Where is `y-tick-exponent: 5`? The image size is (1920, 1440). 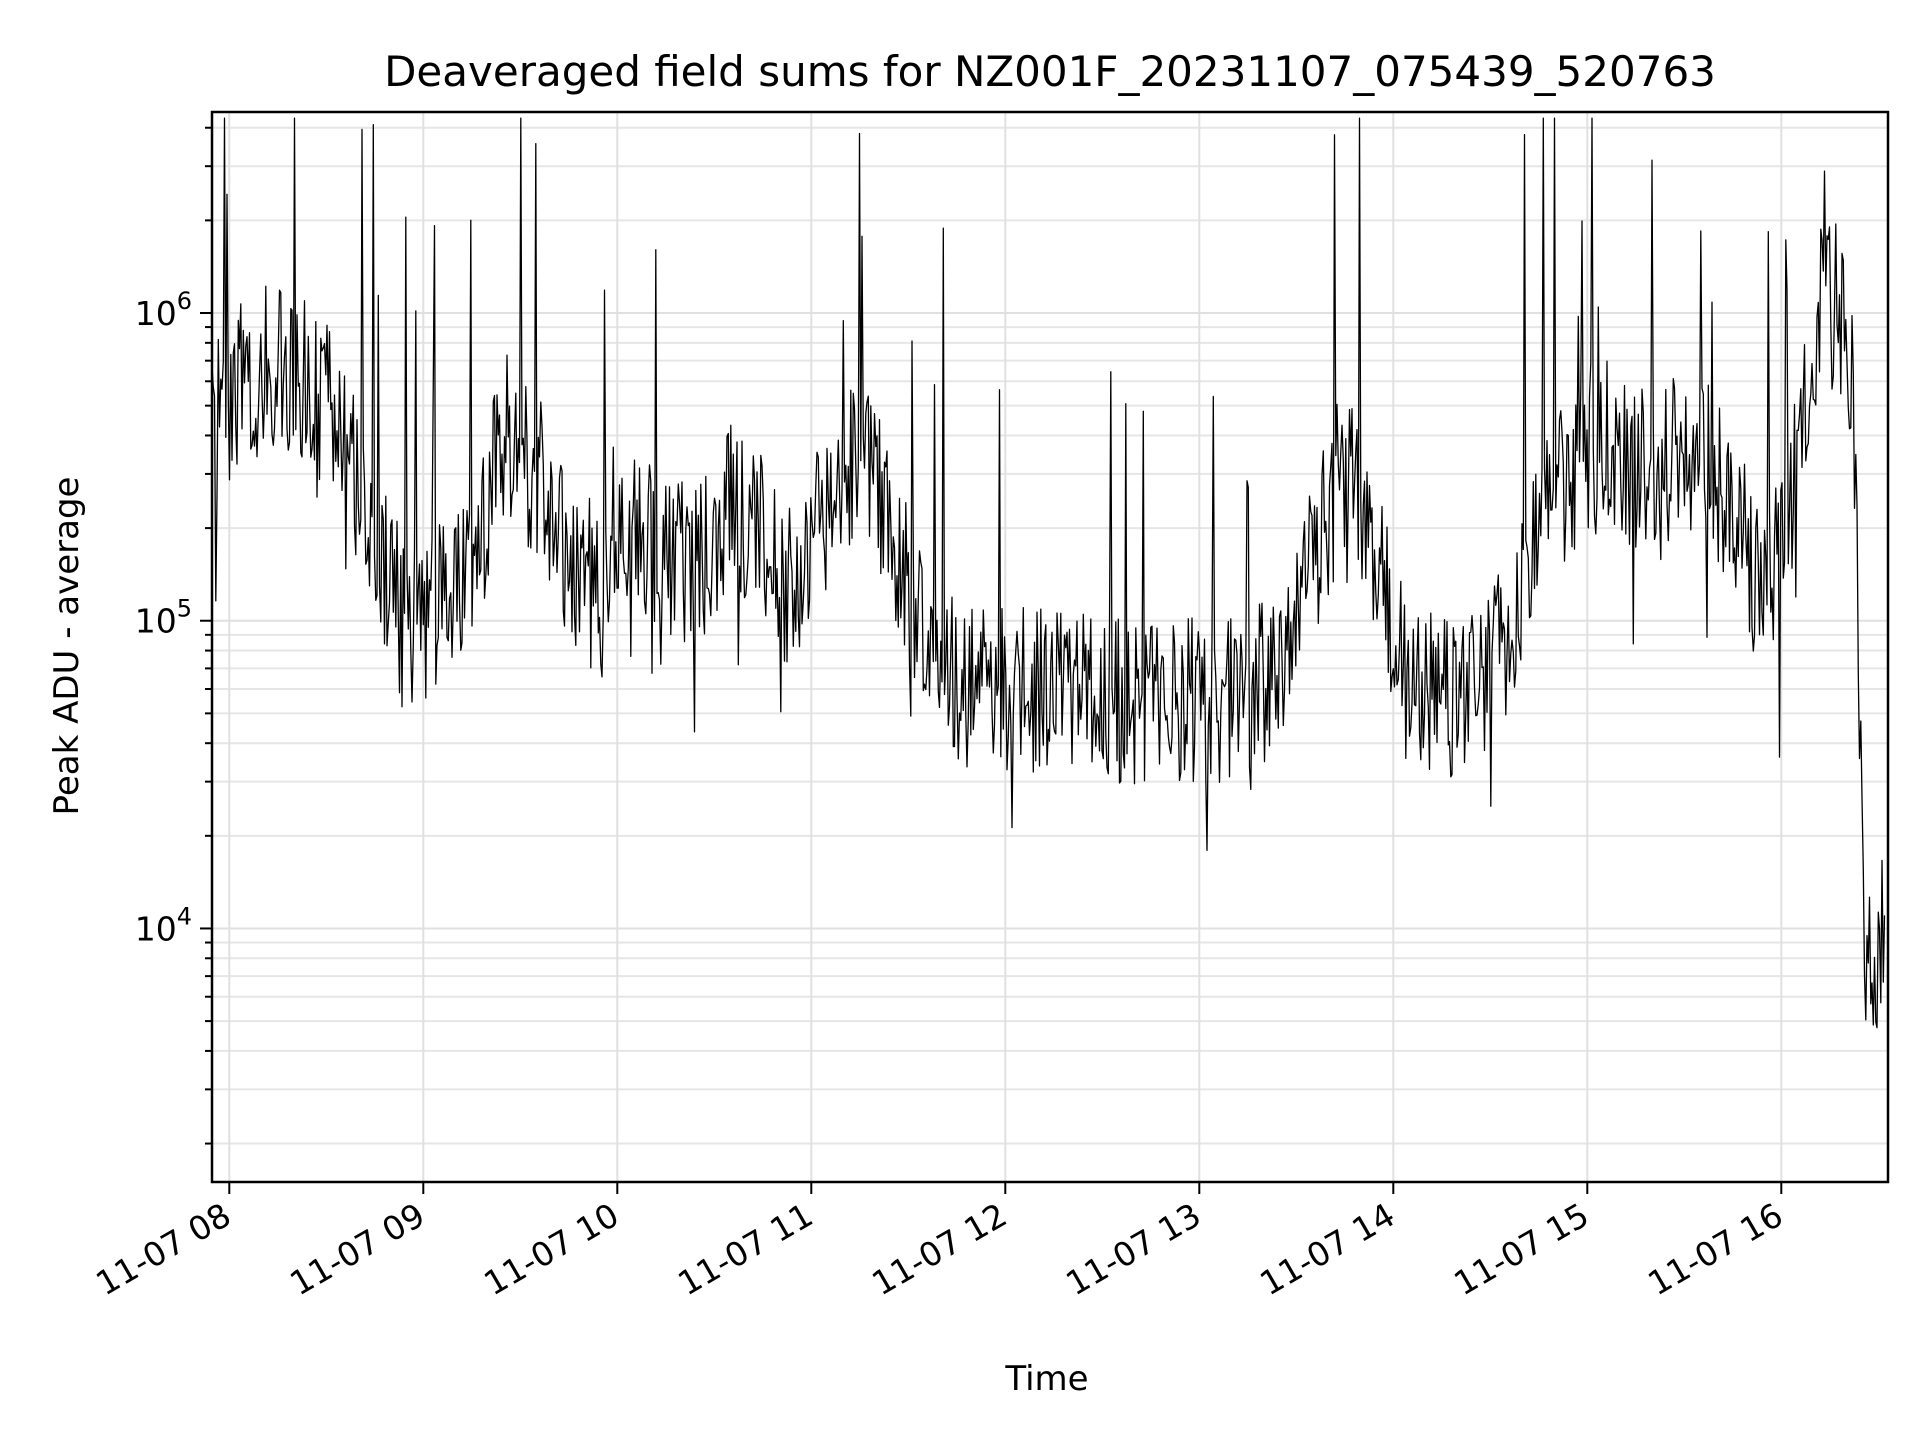 y-tick-exponent: 5 is located at coordinates (184, 609).